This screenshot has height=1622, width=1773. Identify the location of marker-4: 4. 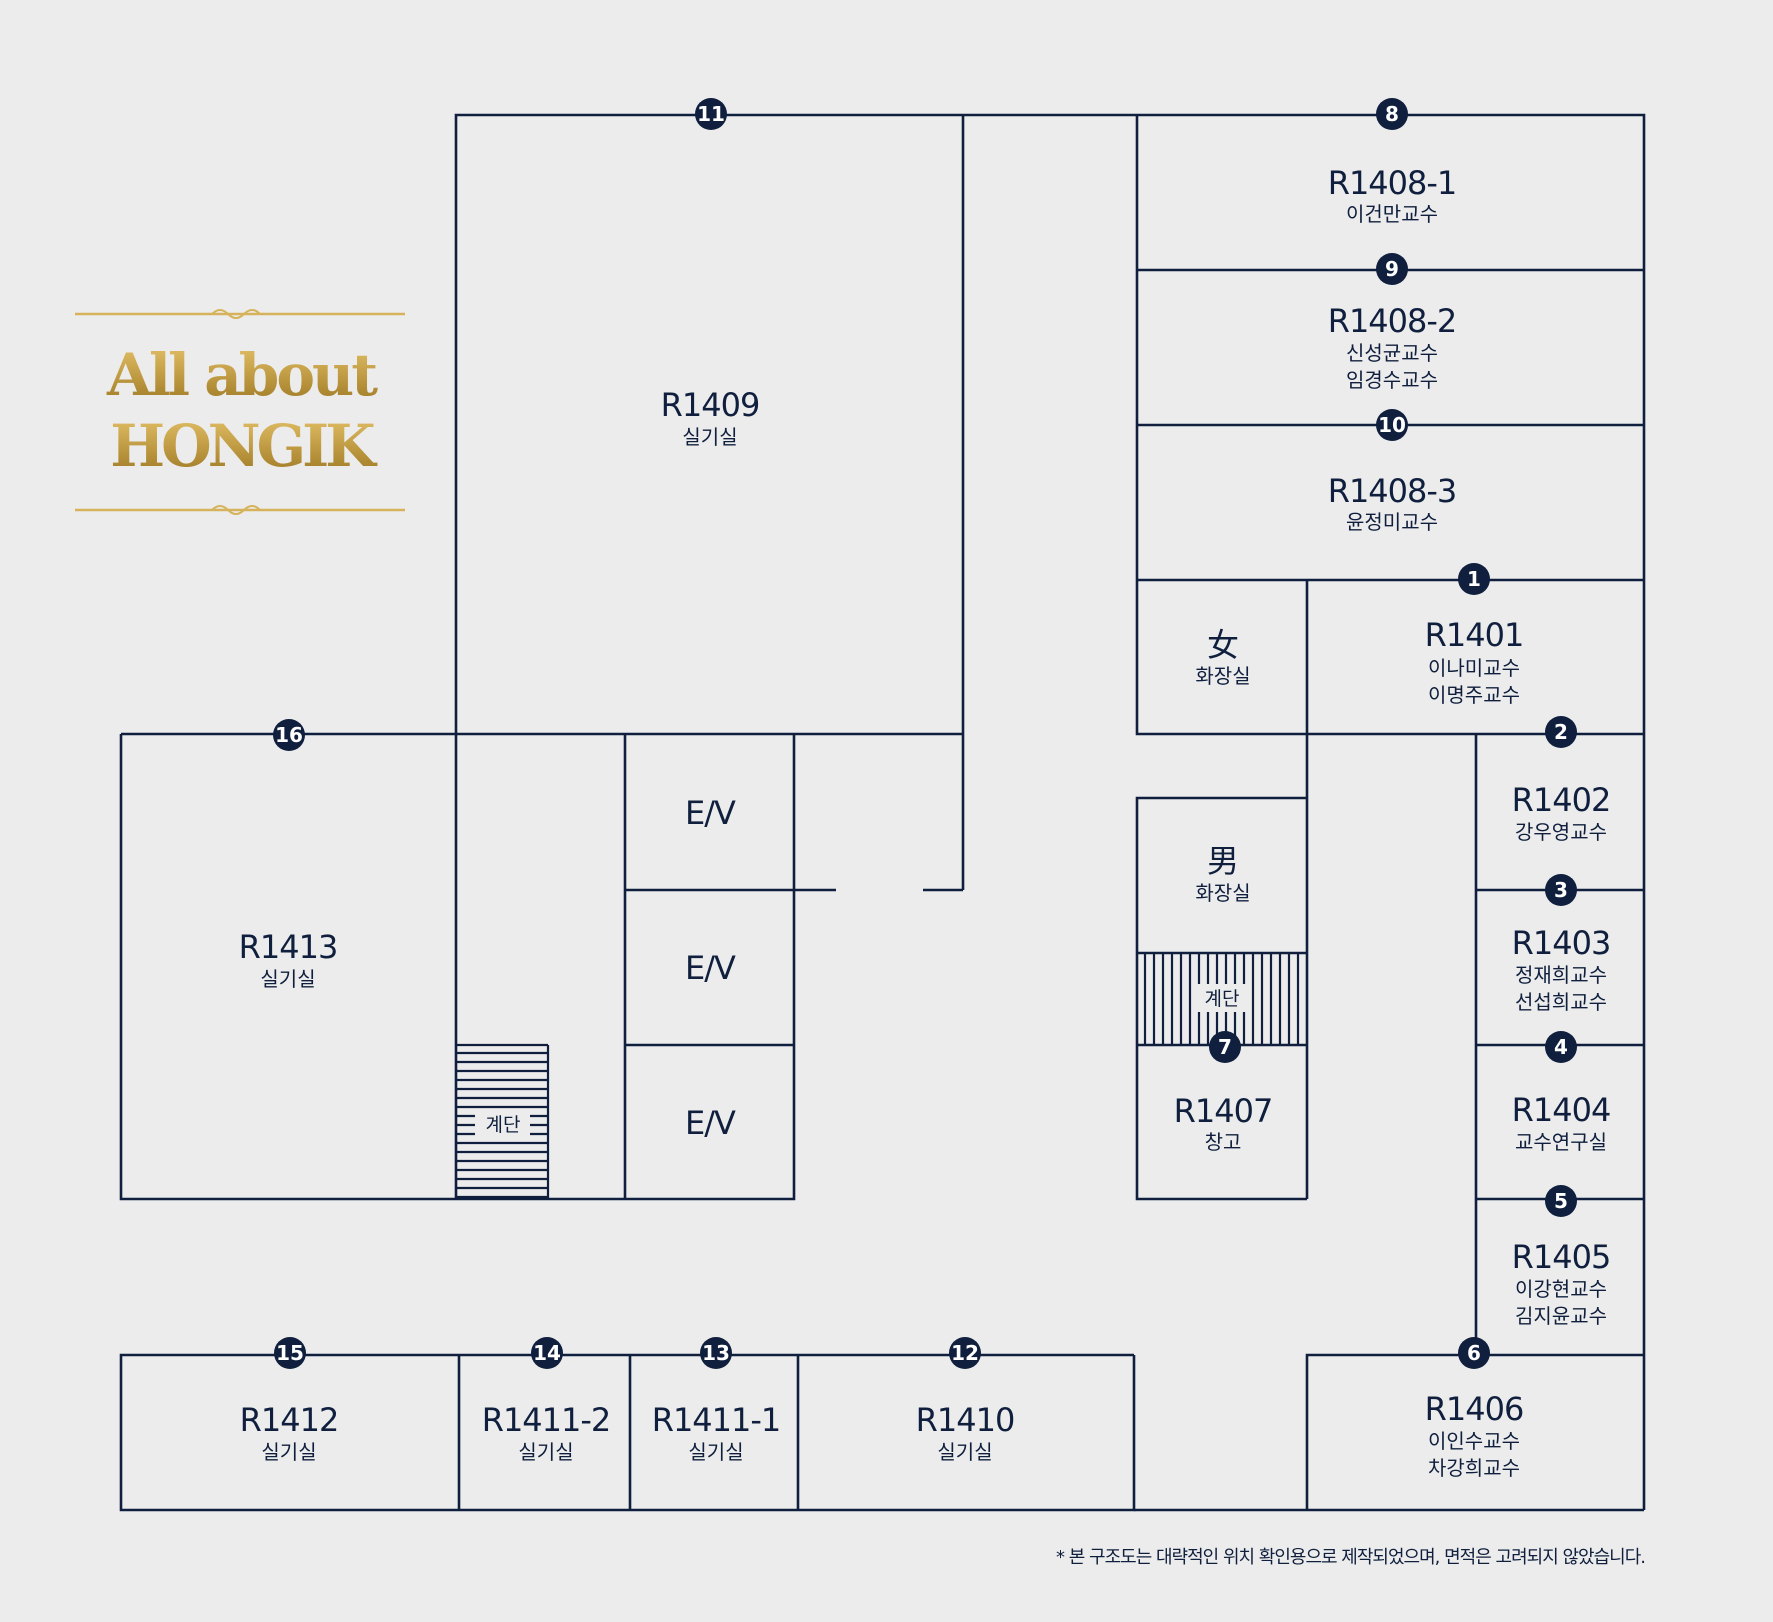
(1561, 1047).